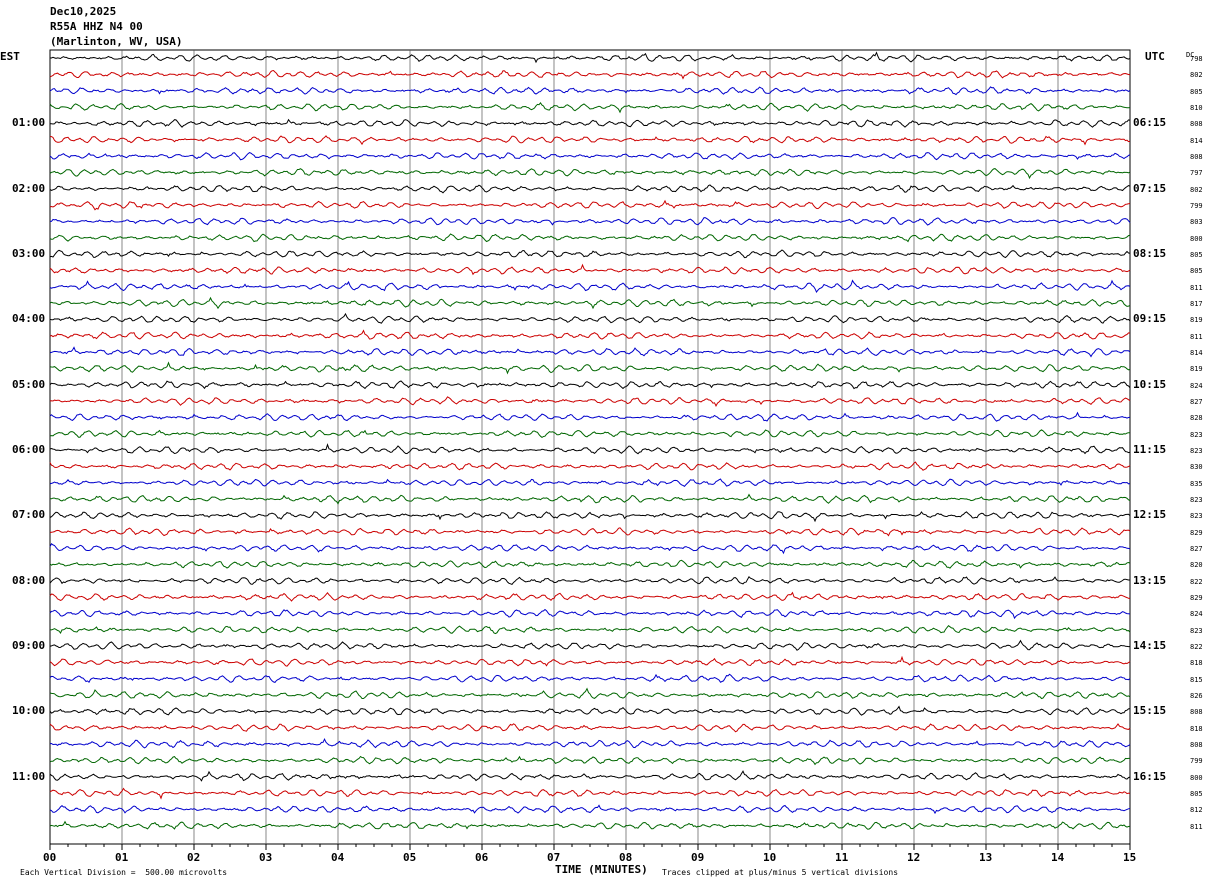 This screenshot has width=1210, height=886. I want to click on dc-offset-value: 827, so click(1196, 549).